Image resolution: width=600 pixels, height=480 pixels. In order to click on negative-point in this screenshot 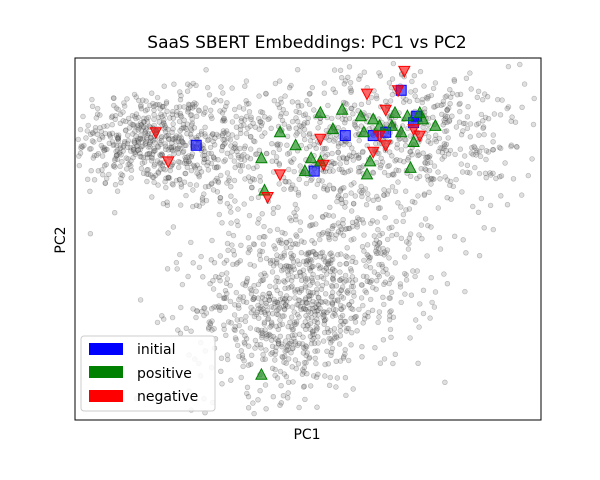, I will do `click(156, 133)`.